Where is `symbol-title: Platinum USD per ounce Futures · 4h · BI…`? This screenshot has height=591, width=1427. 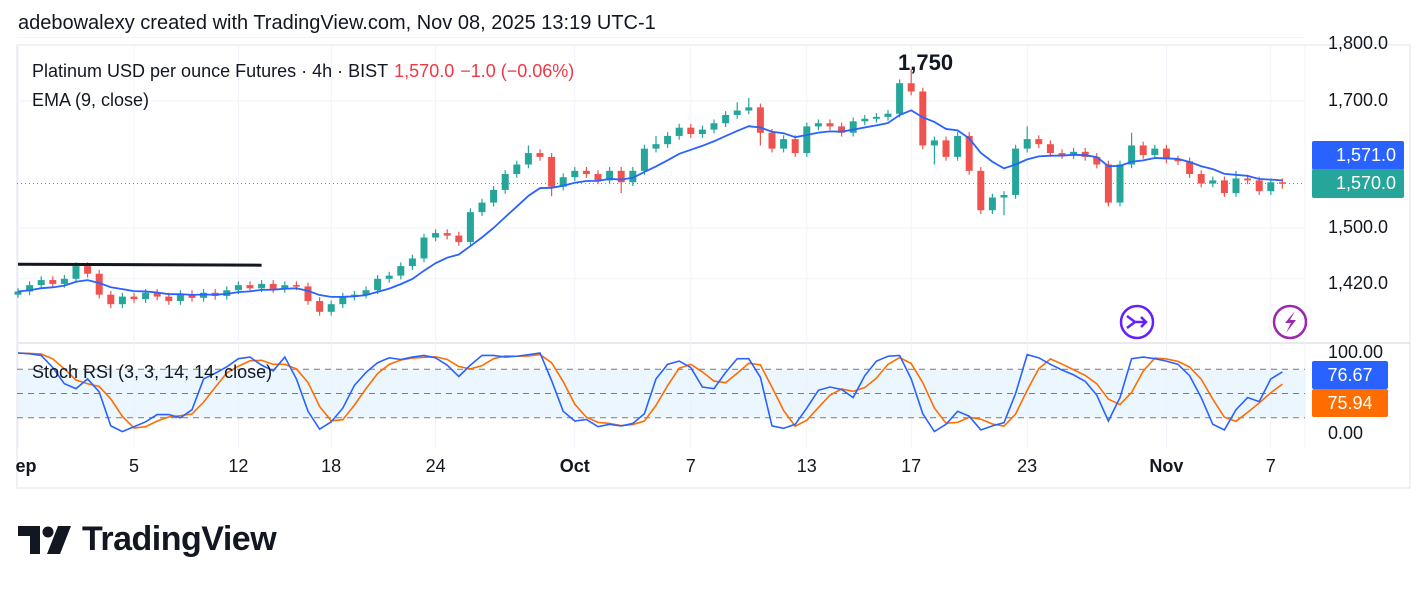 symbol-title: Platinum USD per ounce Futures · 4h · BI… is located at coordinates (210, 71).